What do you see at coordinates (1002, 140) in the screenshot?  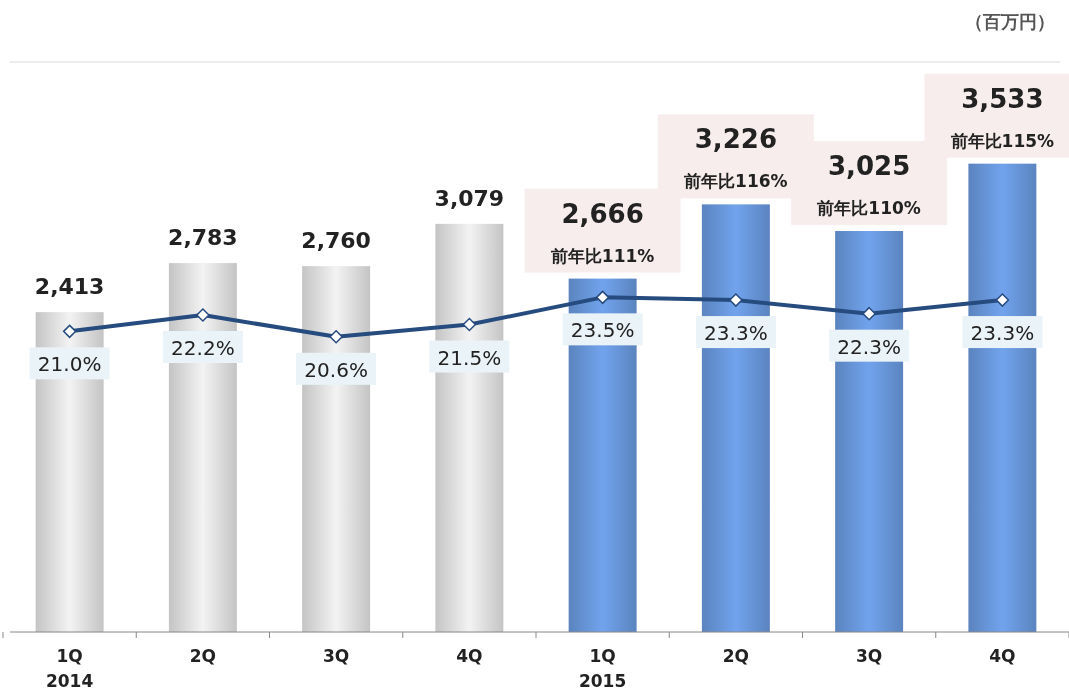 I see `annotation: 前年比115%` at bounding box center [1002, 140].